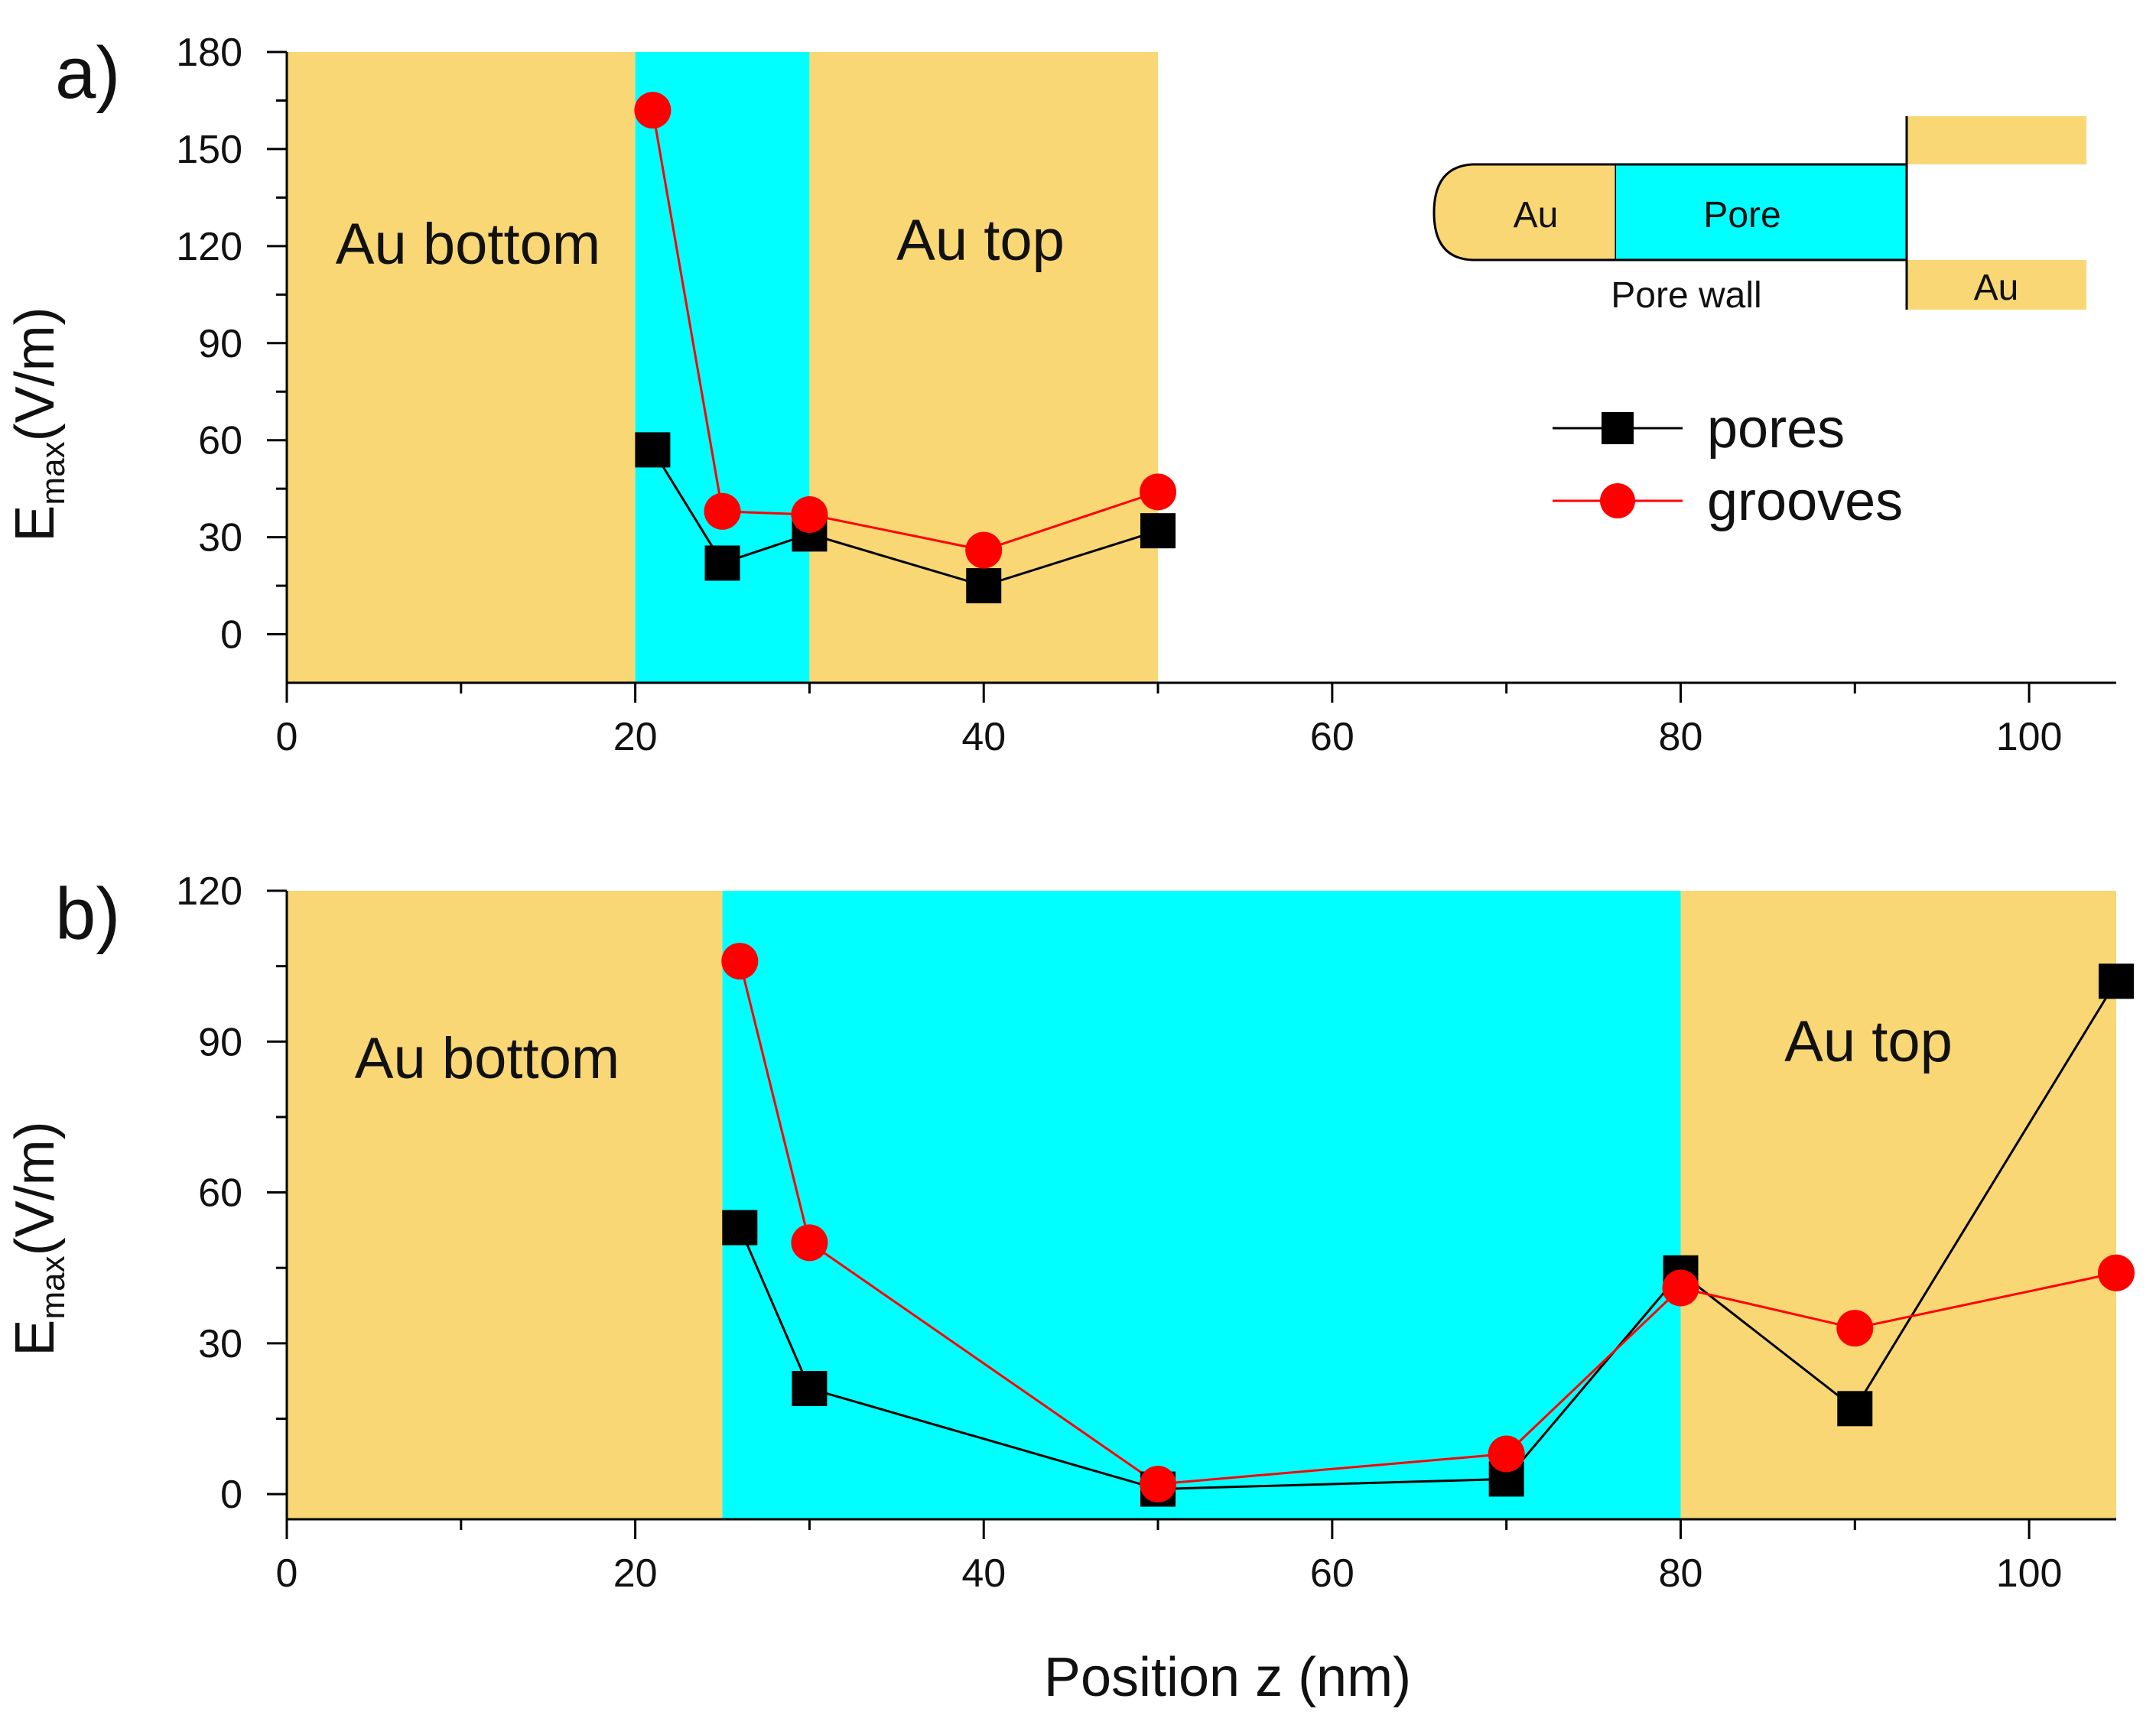 This screenshot has width=2156, height=1715. I want to click on legend-grooves-label: grooves, so click(1805, 501).